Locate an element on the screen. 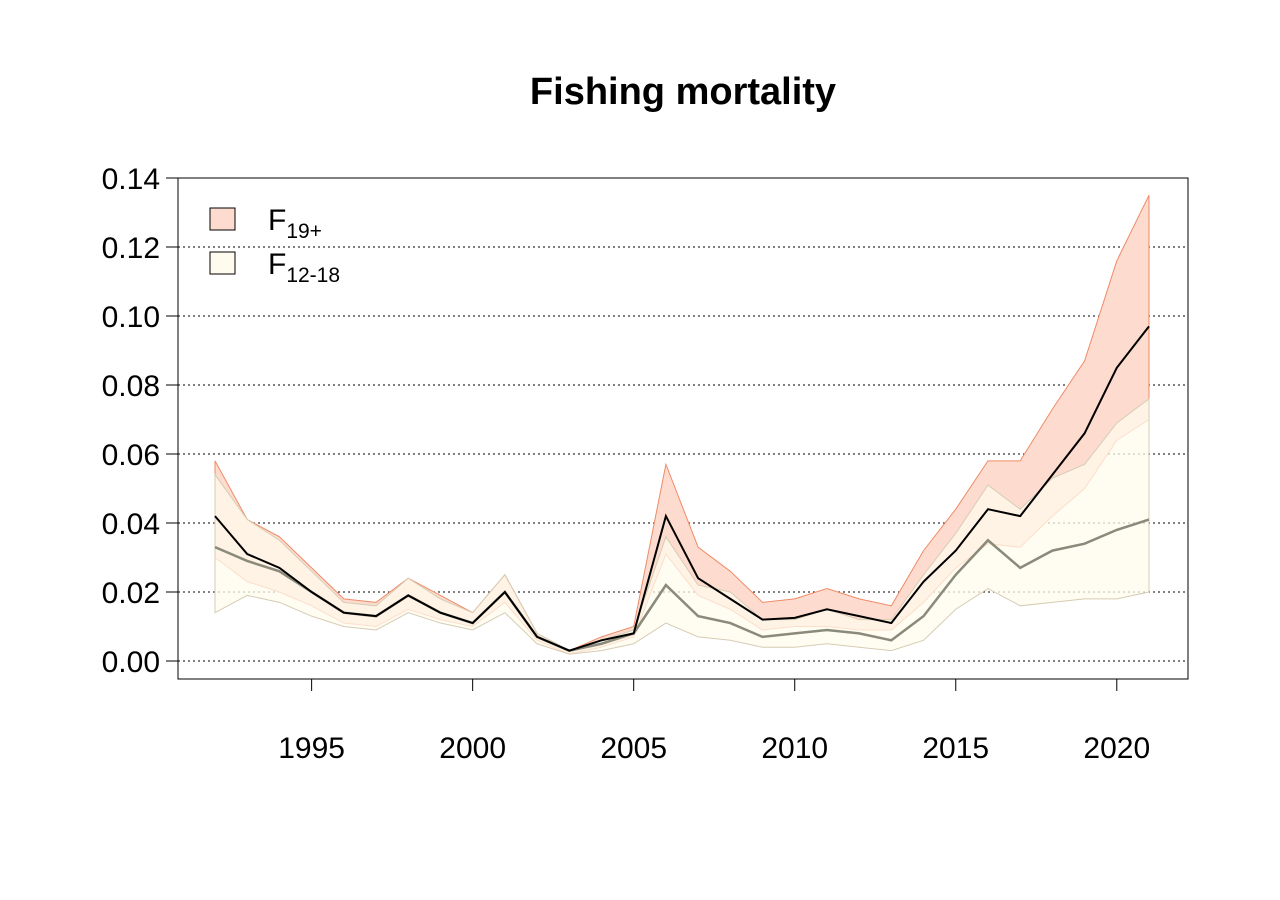 The image size is (1280, 900). y-tick-label: 0.02 is located at coordinates (131, 593).